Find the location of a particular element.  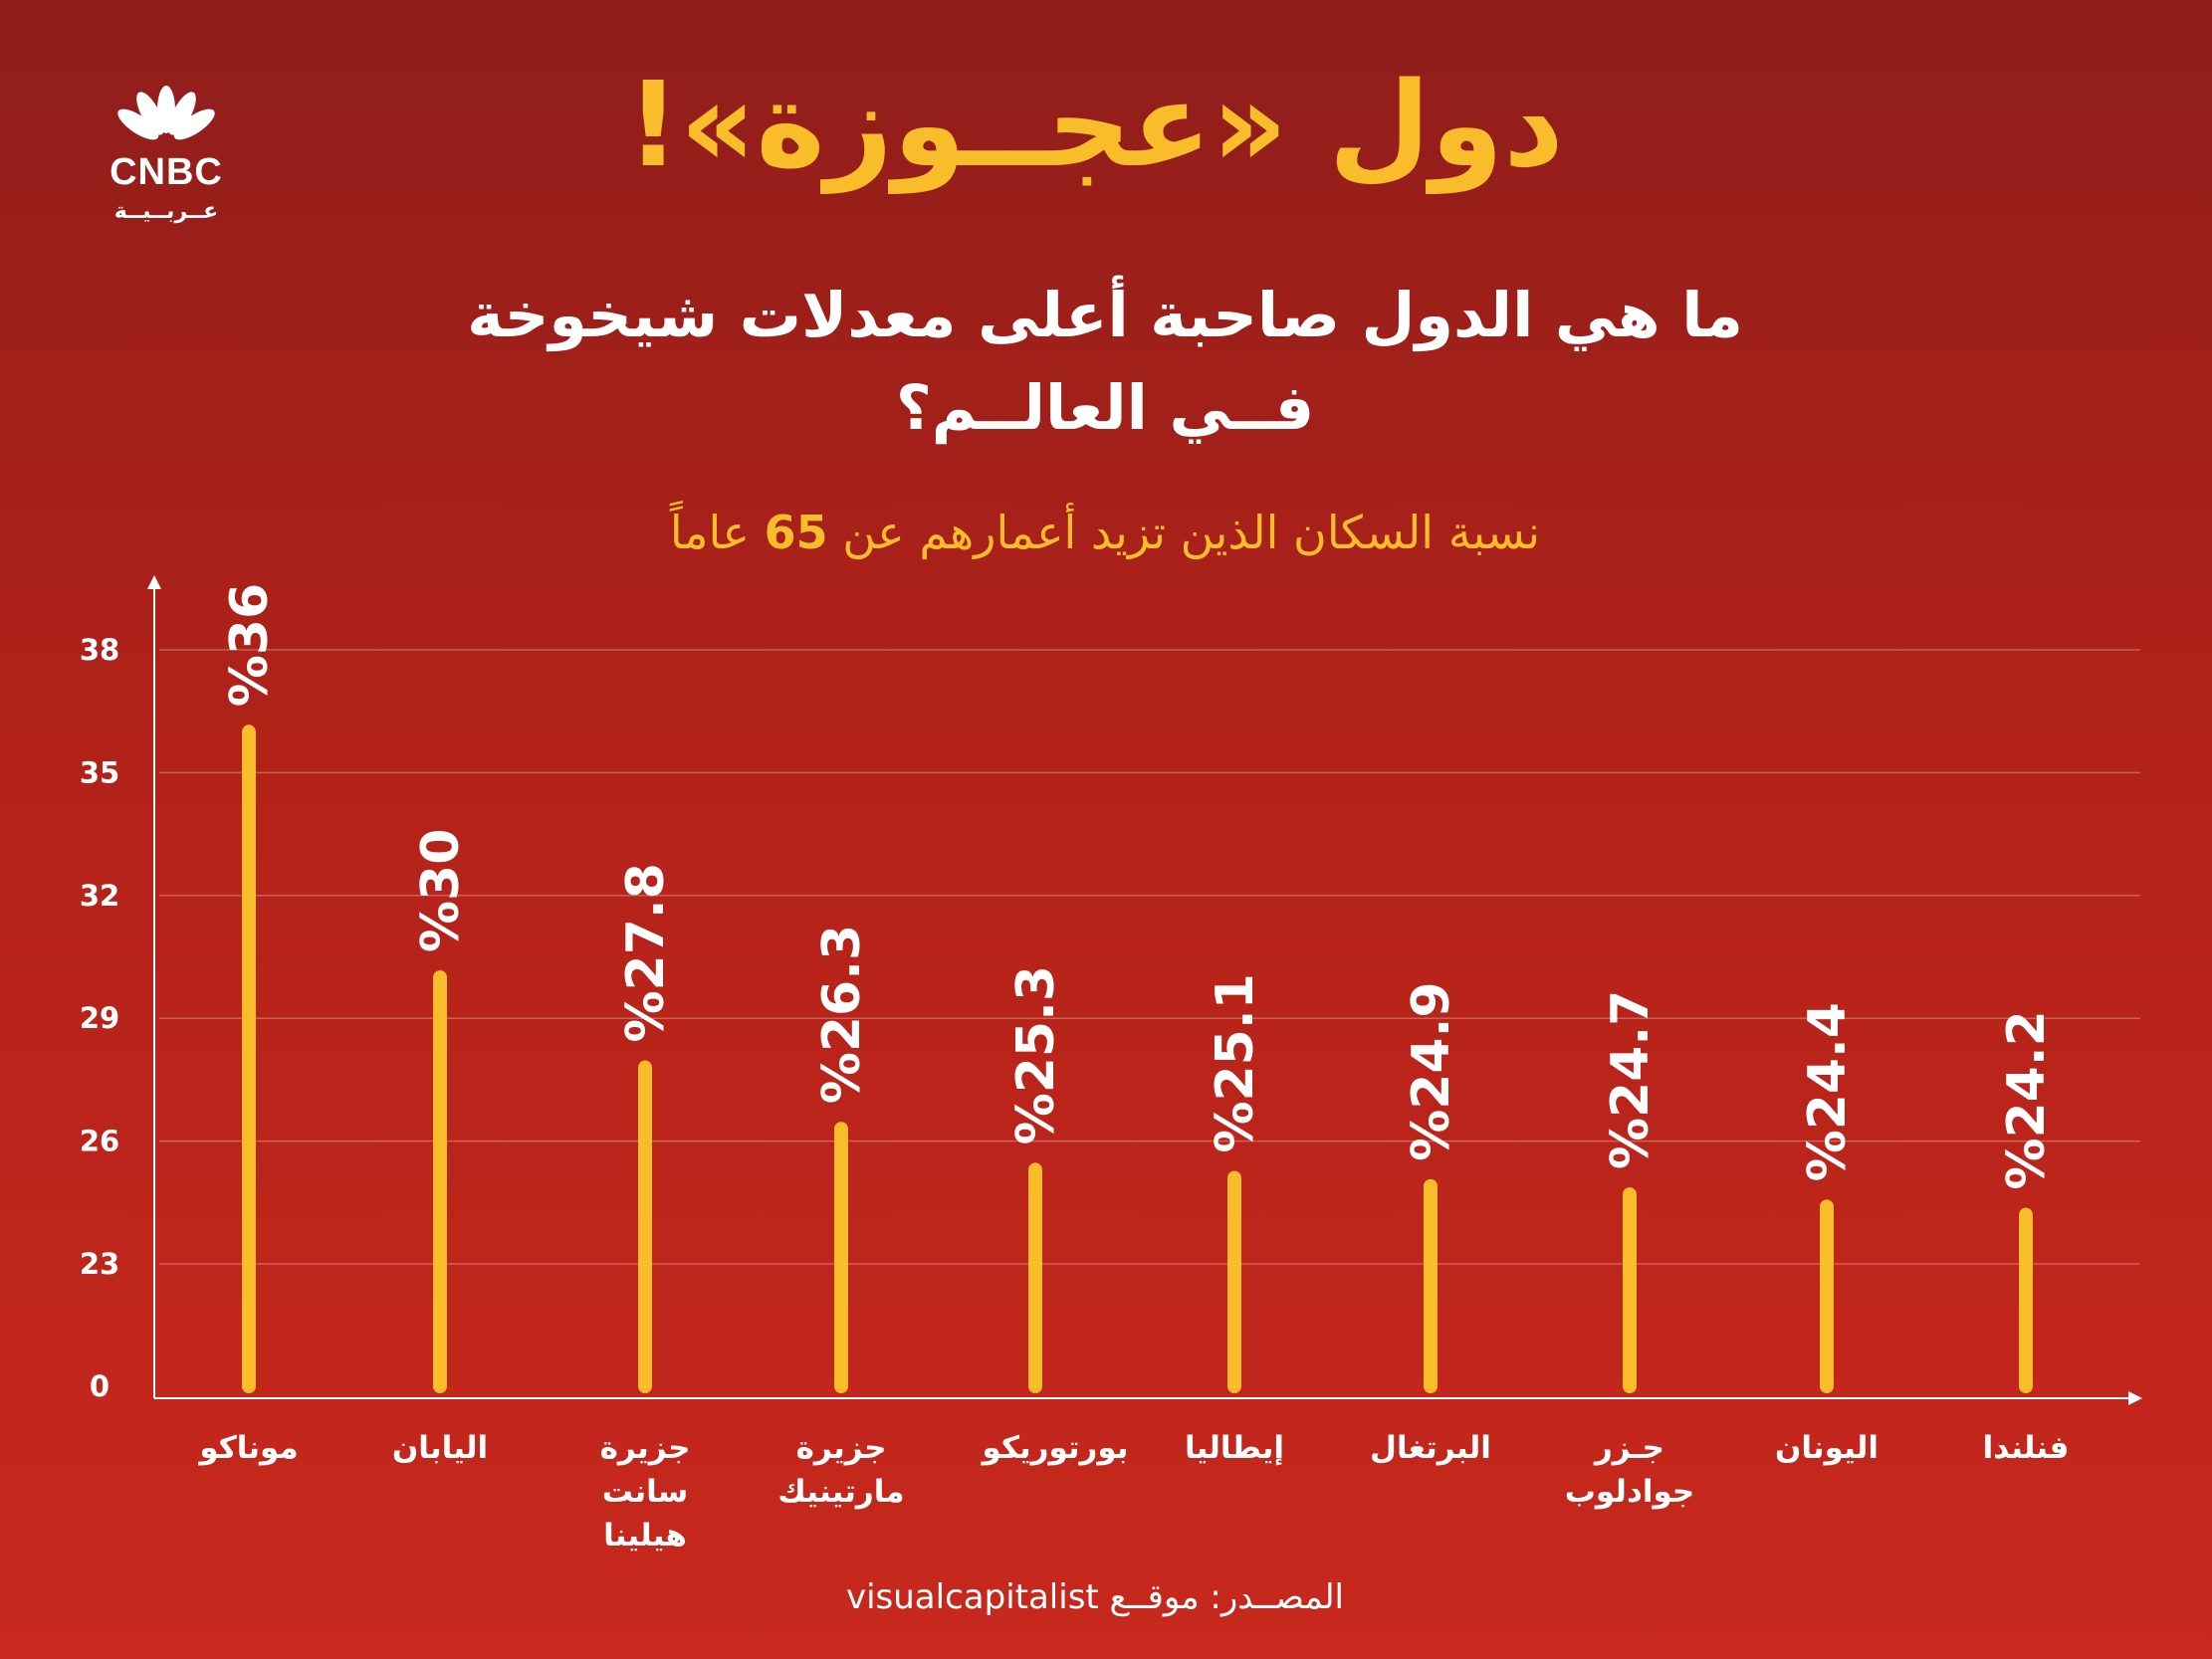

category-label: جـزر is located at coordinates (1628, 1448).